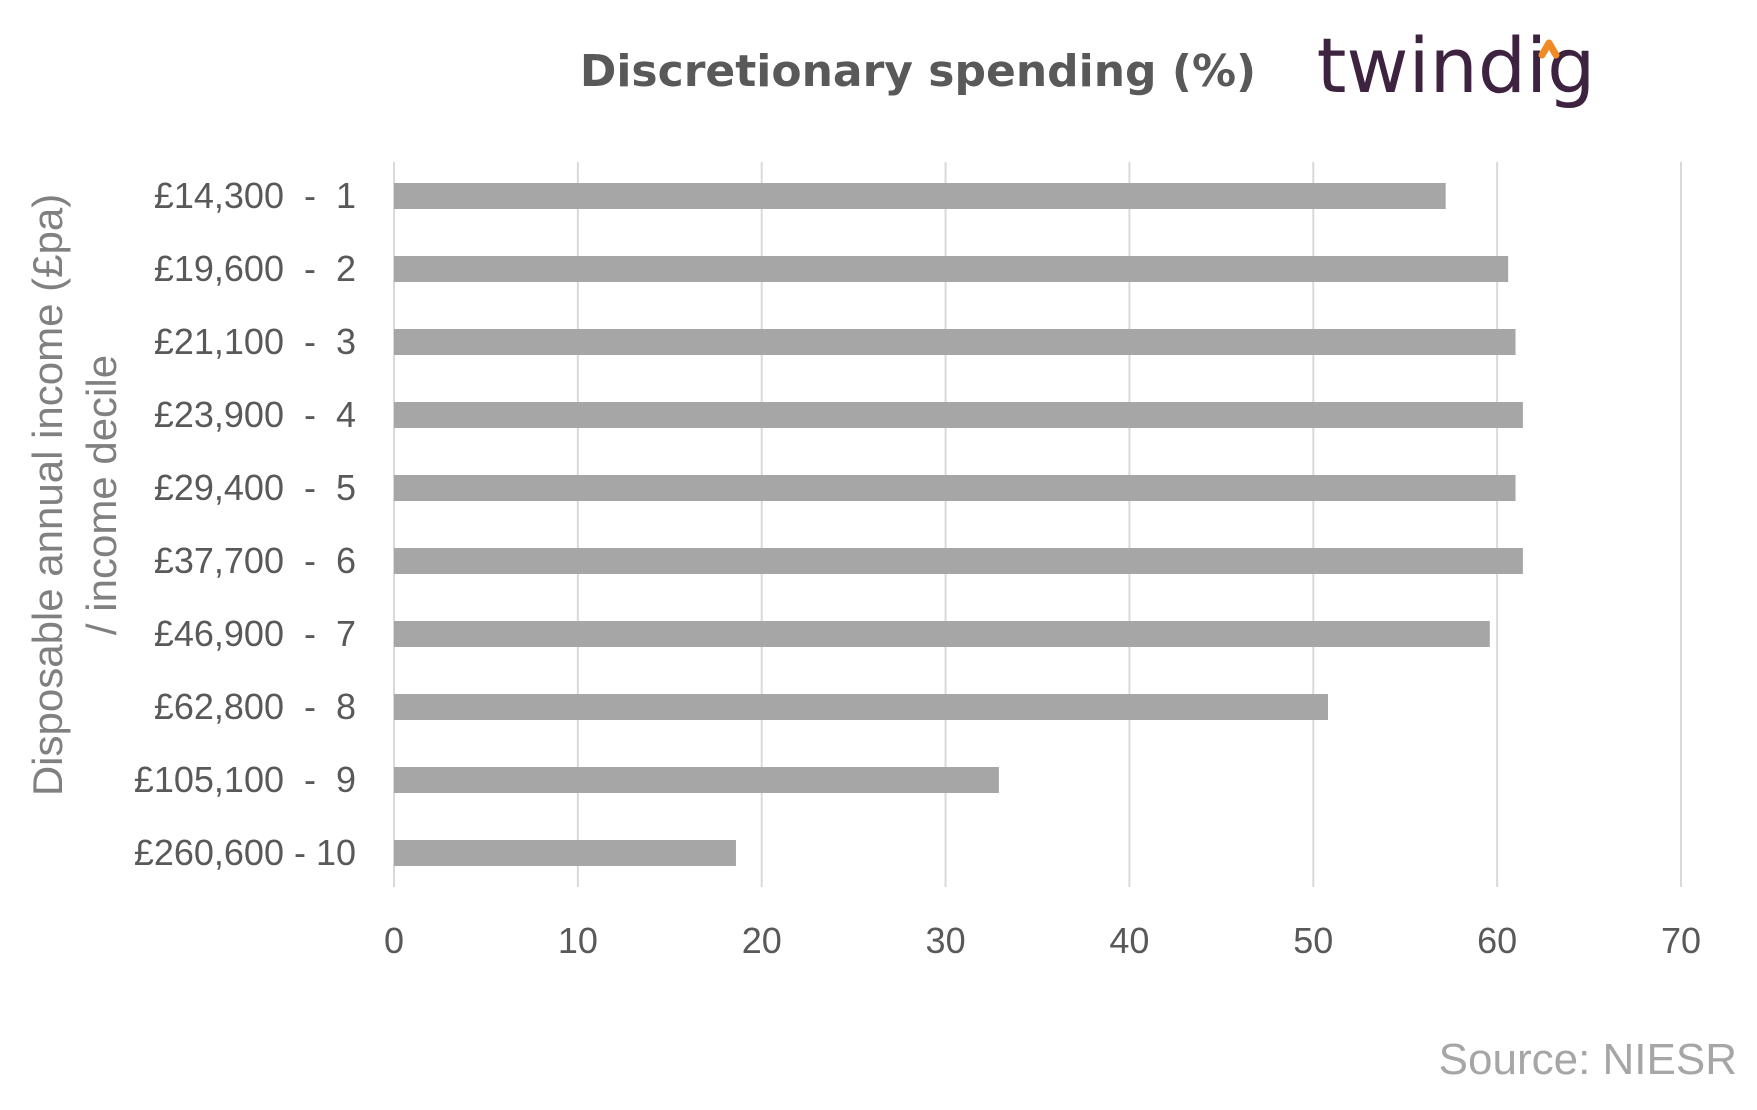 Image resolution: width=1757 pixels, height=1110 pixels. I want to click on x-tick-label-0: 0, so click(394, 940).